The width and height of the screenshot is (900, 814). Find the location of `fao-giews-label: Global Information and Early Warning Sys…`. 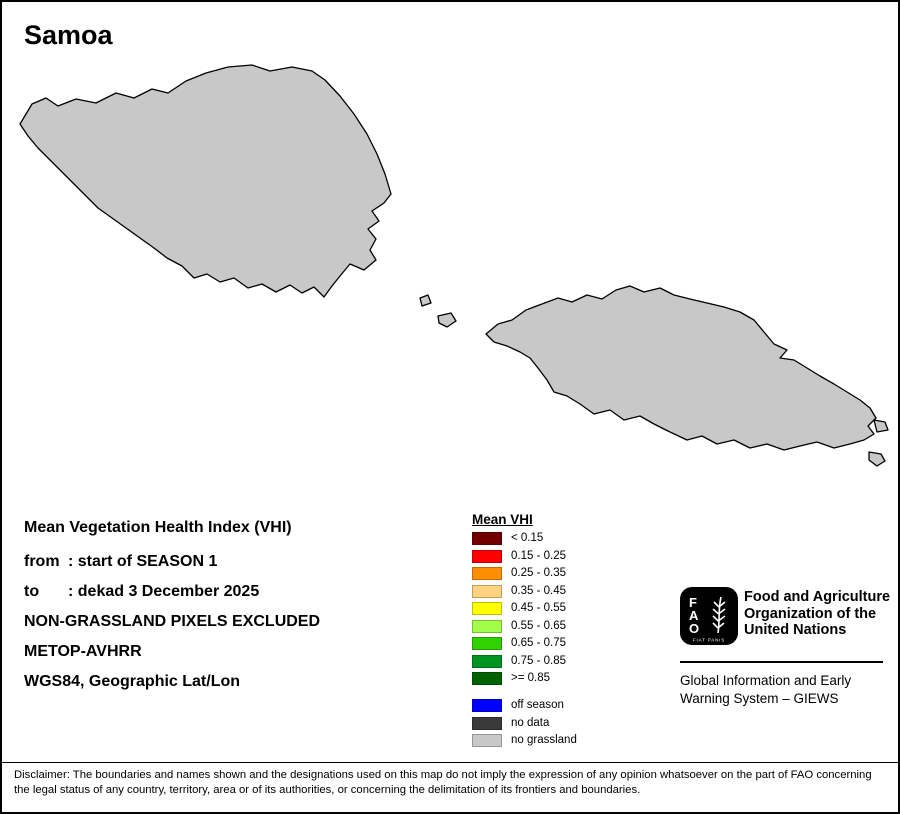

fao-giews-label: Global Information and Early Warning Sys… is located at coordinates (766, 689).